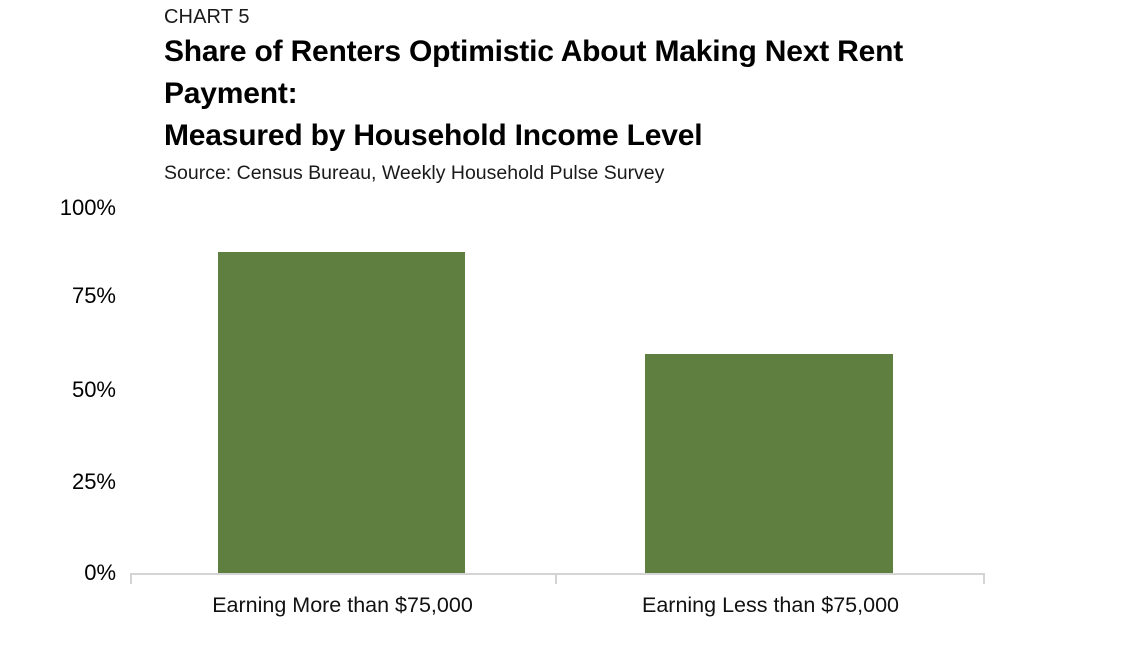  I want to click on x-axis-line, so click(557, 574).